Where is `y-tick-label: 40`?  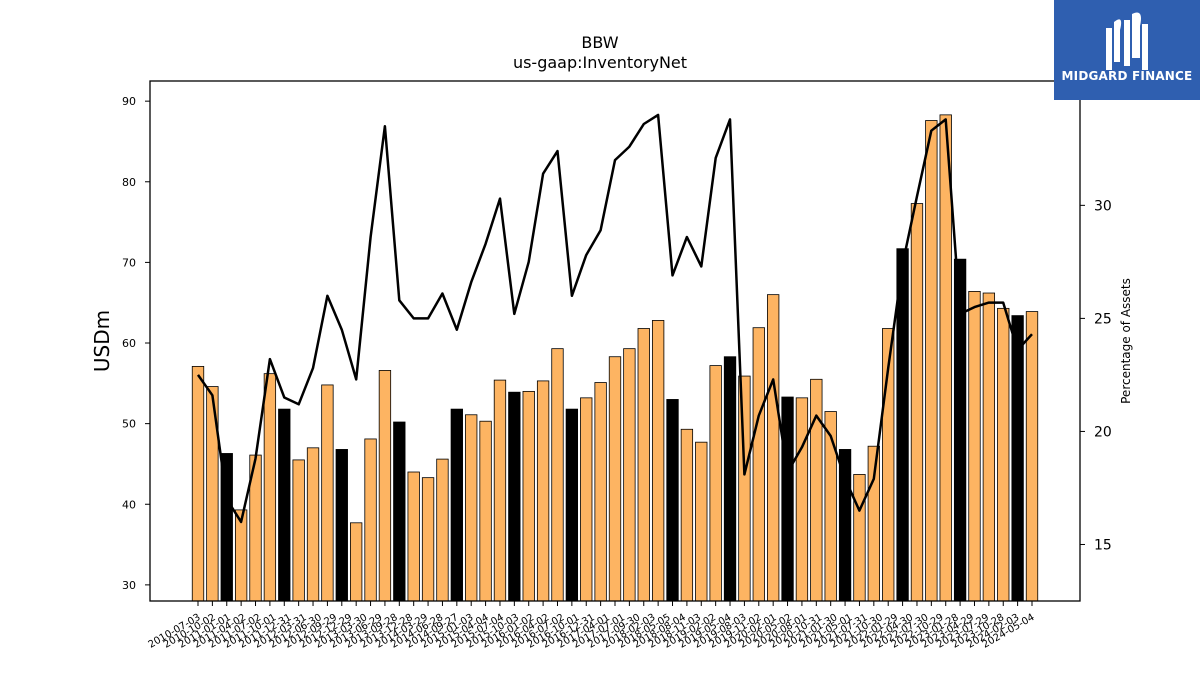
y-tick-label: 40 is located at coordinates (129, 504).